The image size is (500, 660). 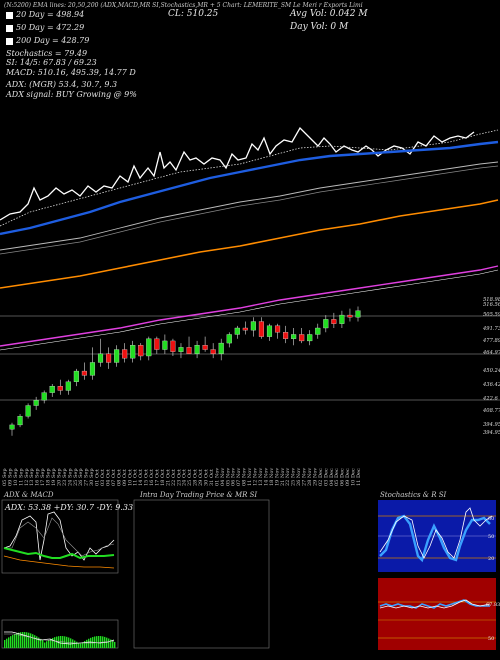 I want to click on x-tick-label: 10 Oct, so click(x=130, y=477).